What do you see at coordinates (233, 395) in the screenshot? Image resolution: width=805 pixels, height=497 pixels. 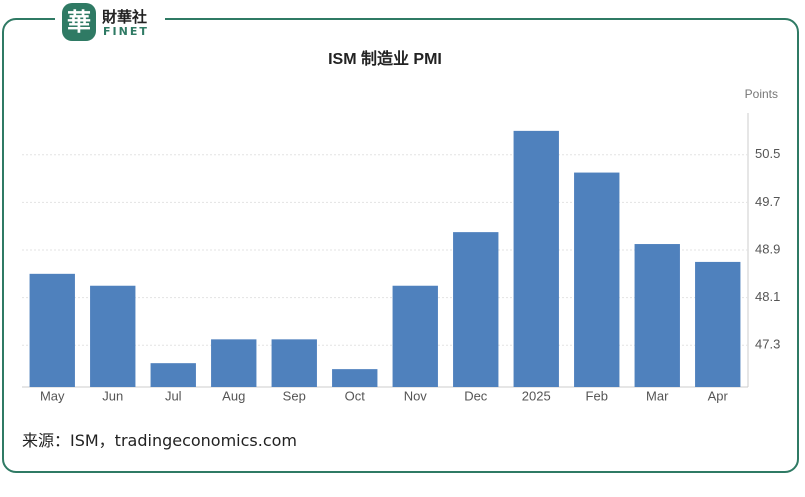 I see `x-tick-label: Aug` at bounding box center [233, 395].